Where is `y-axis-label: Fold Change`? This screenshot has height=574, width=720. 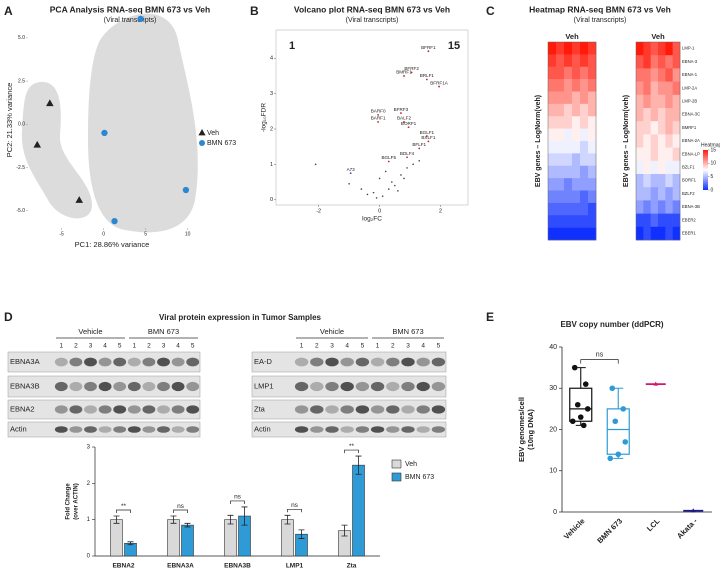 y-axis-label: Fold Change is located at coordinates (69, 501).